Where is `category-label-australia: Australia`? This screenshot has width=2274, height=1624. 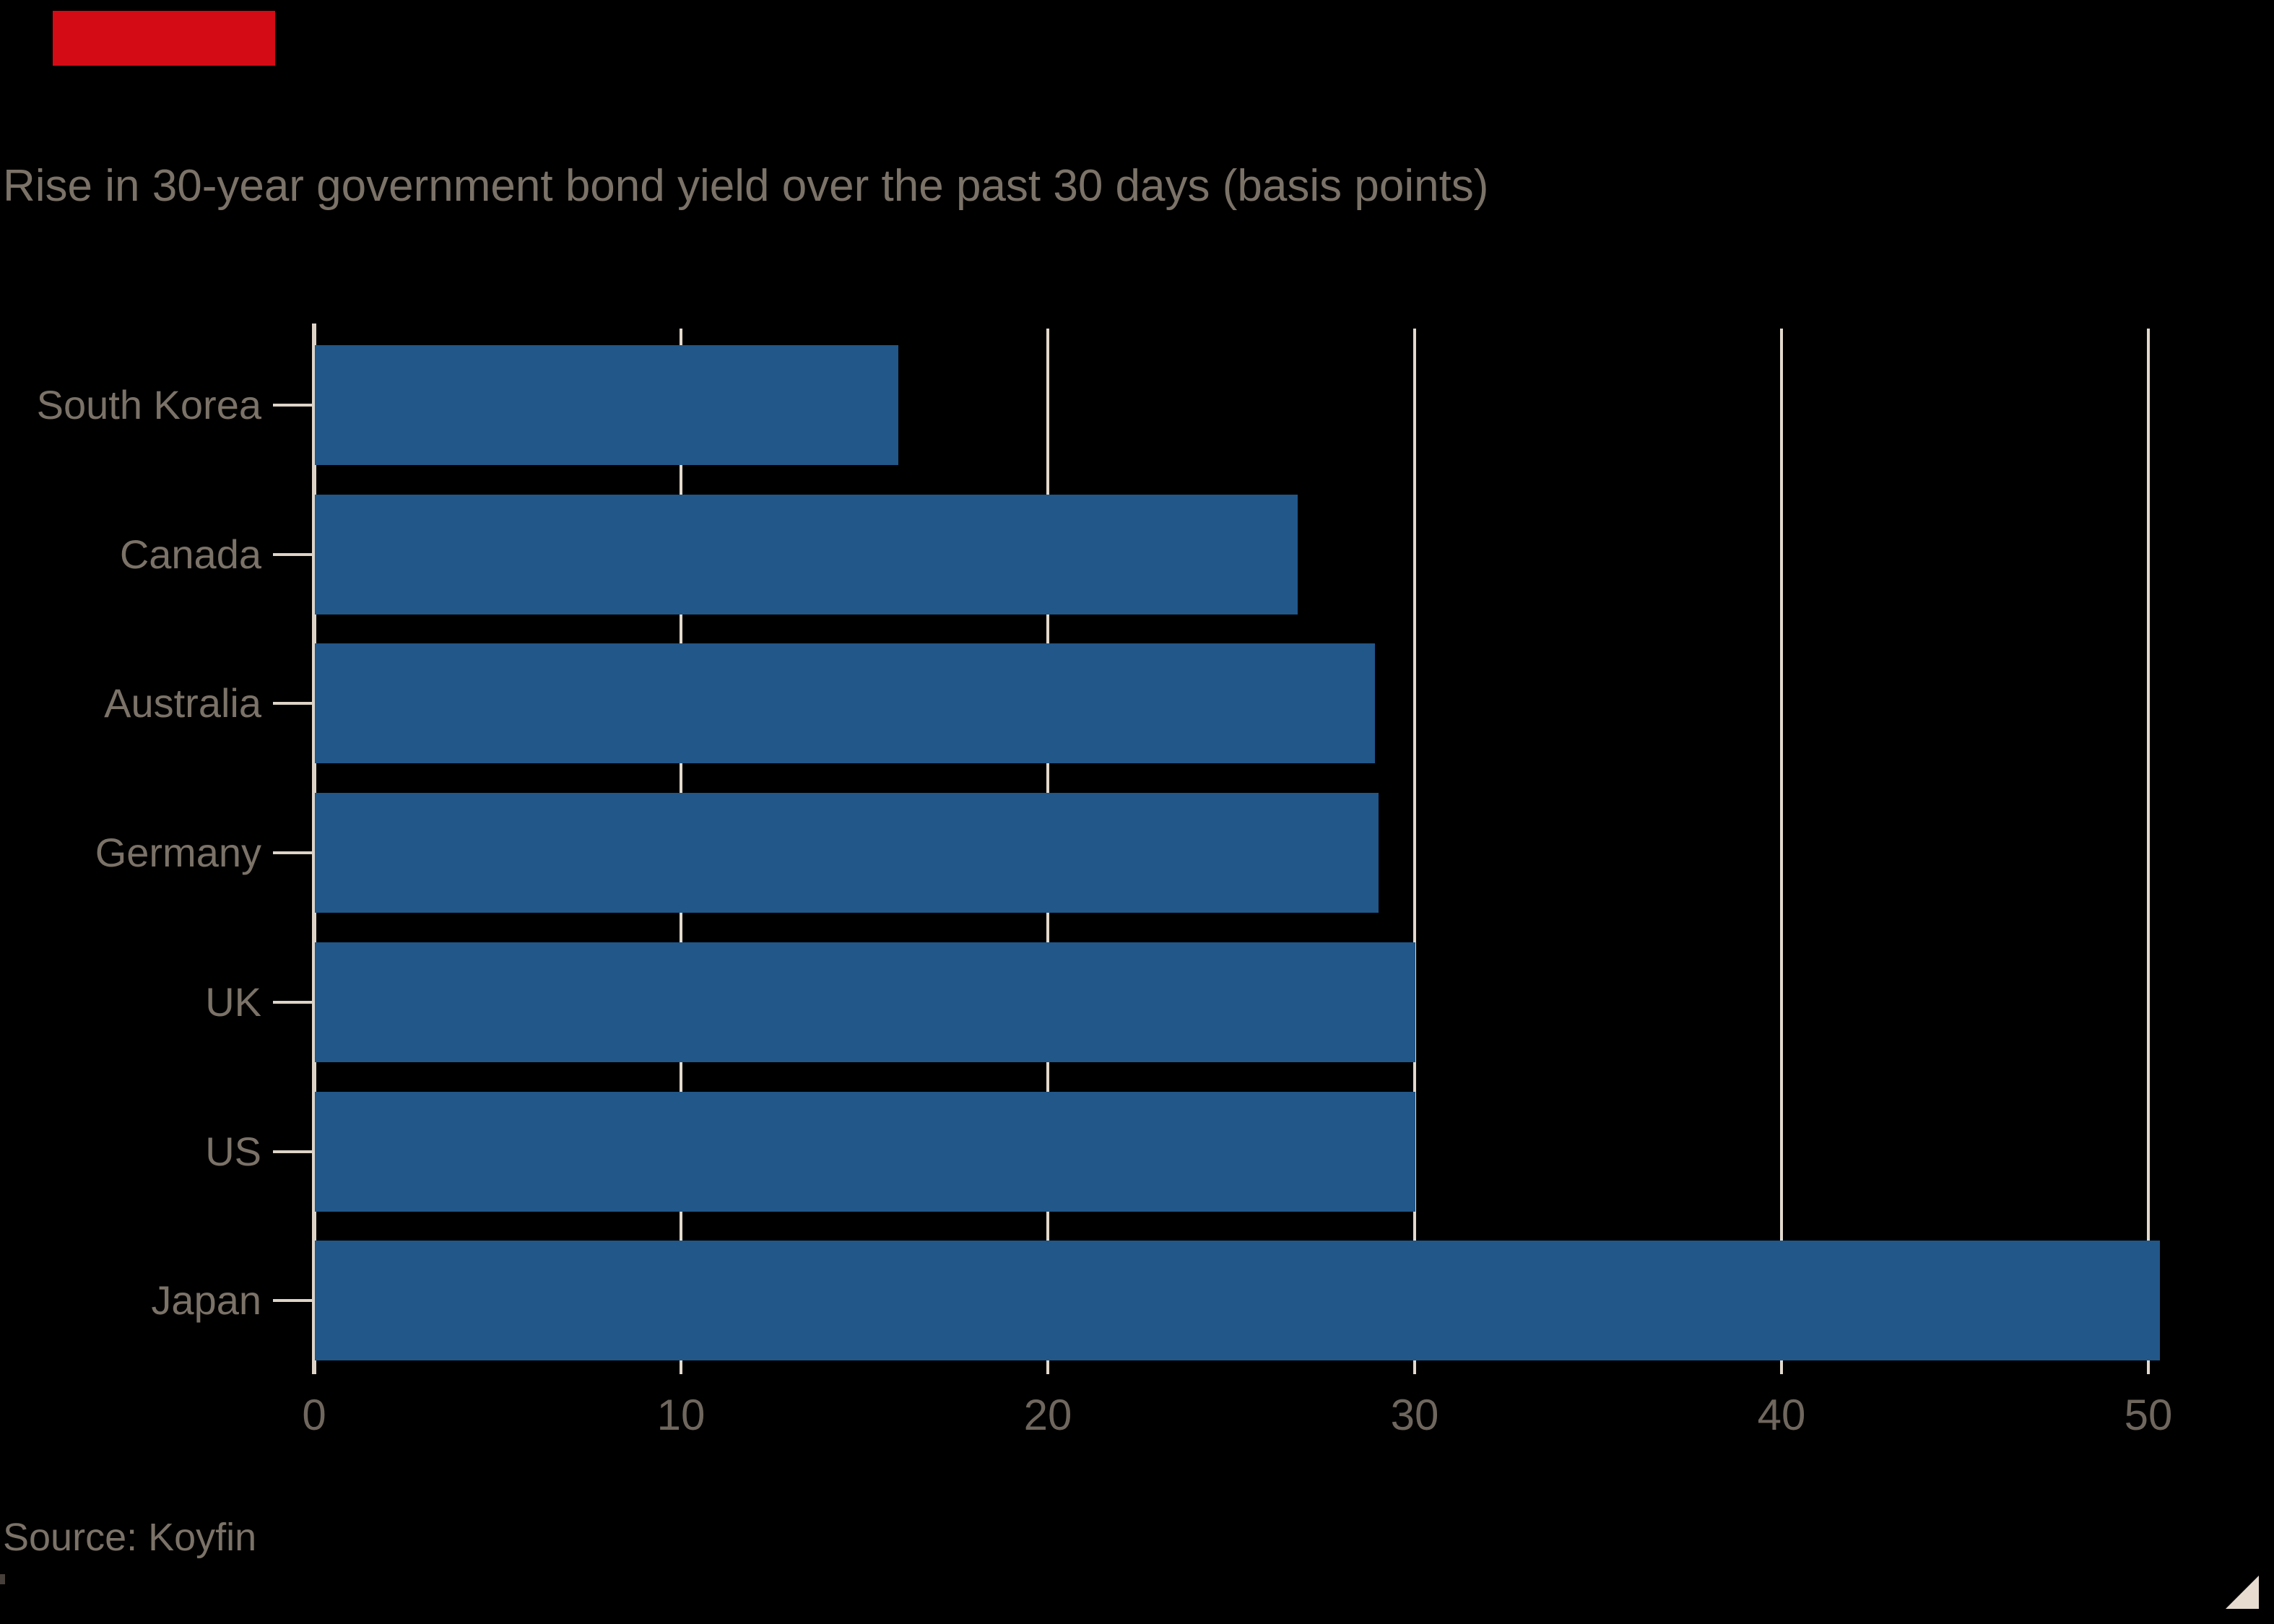 category-label-australia: Australia is located at coordinates (182, 703).